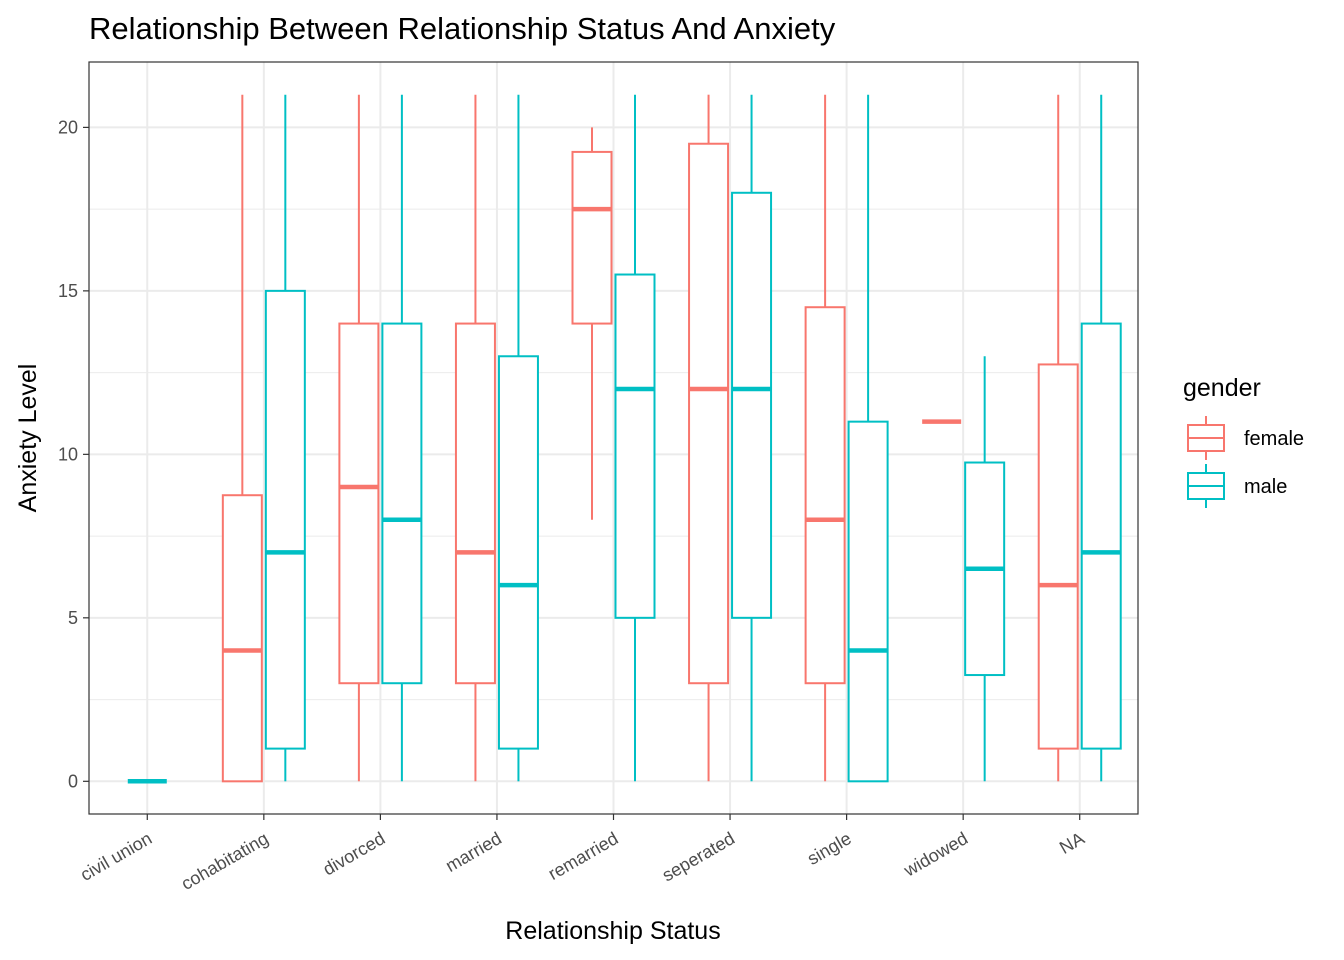 The image size is (1344, 960). What do you see at coordinates (829, 848) in the screenshot?
I see `x-tick-label: single` at bounding box center [829, 848].